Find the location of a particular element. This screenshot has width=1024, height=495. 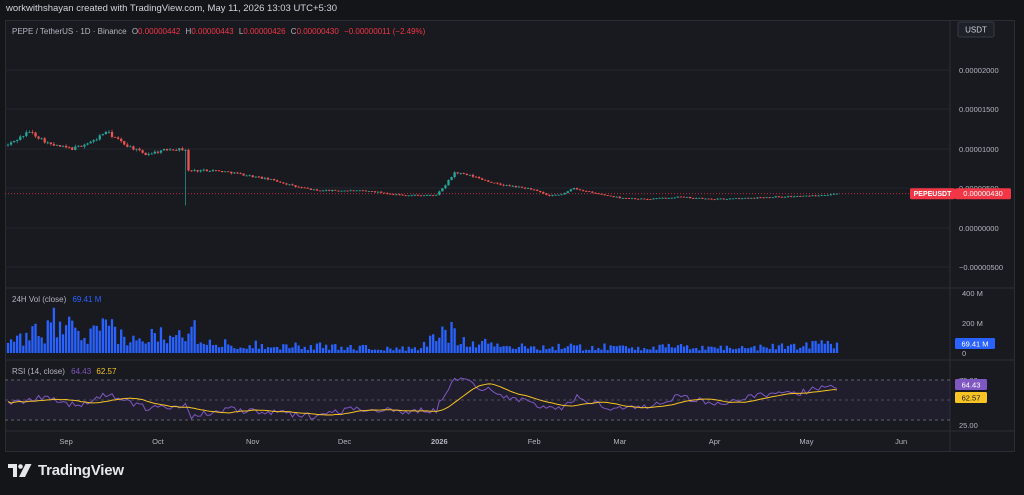

currency-badge: USDT is located at coordinates (976, 29).